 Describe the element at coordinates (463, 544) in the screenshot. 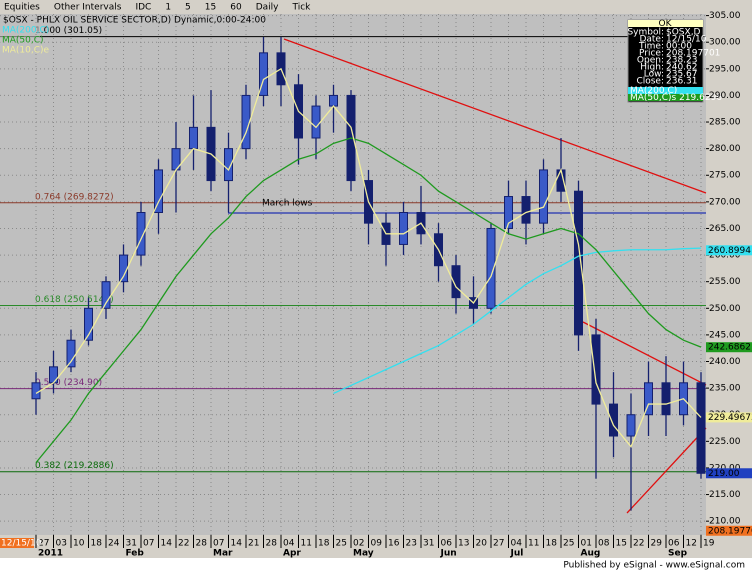

I see `x-tick-label: 13` at that location.